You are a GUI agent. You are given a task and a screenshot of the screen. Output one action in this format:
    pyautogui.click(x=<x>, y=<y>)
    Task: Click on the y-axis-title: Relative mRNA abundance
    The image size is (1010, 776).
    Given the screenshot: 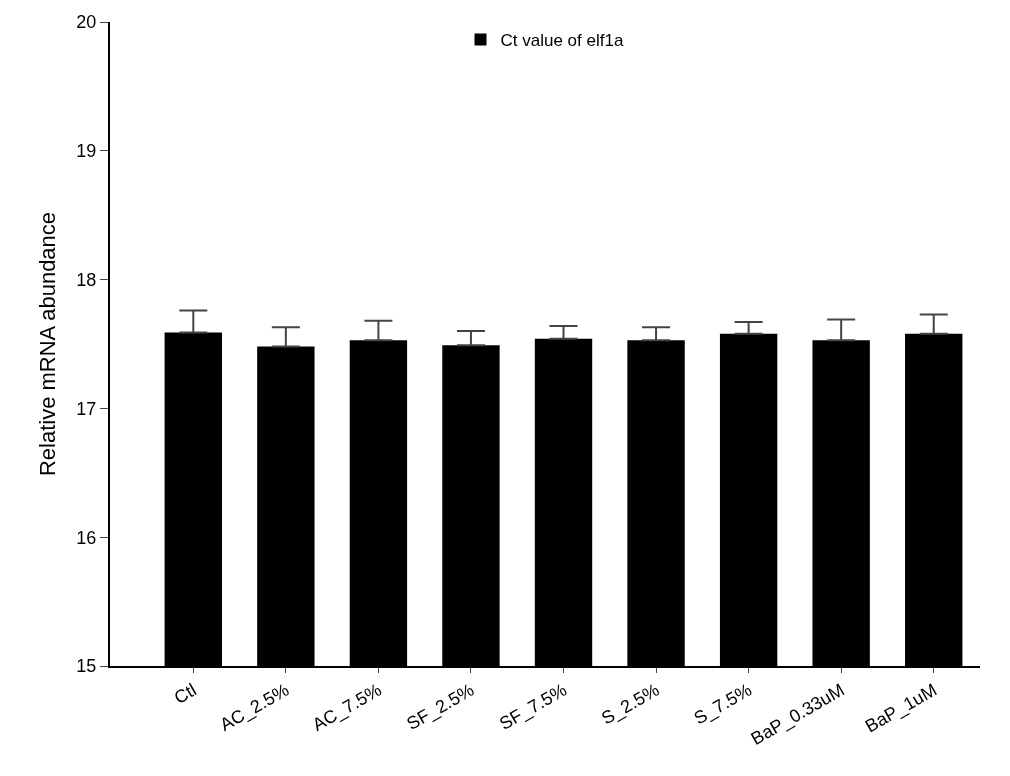 What is the action you would take?
    pyautogui.click(x=47, y=344)
    